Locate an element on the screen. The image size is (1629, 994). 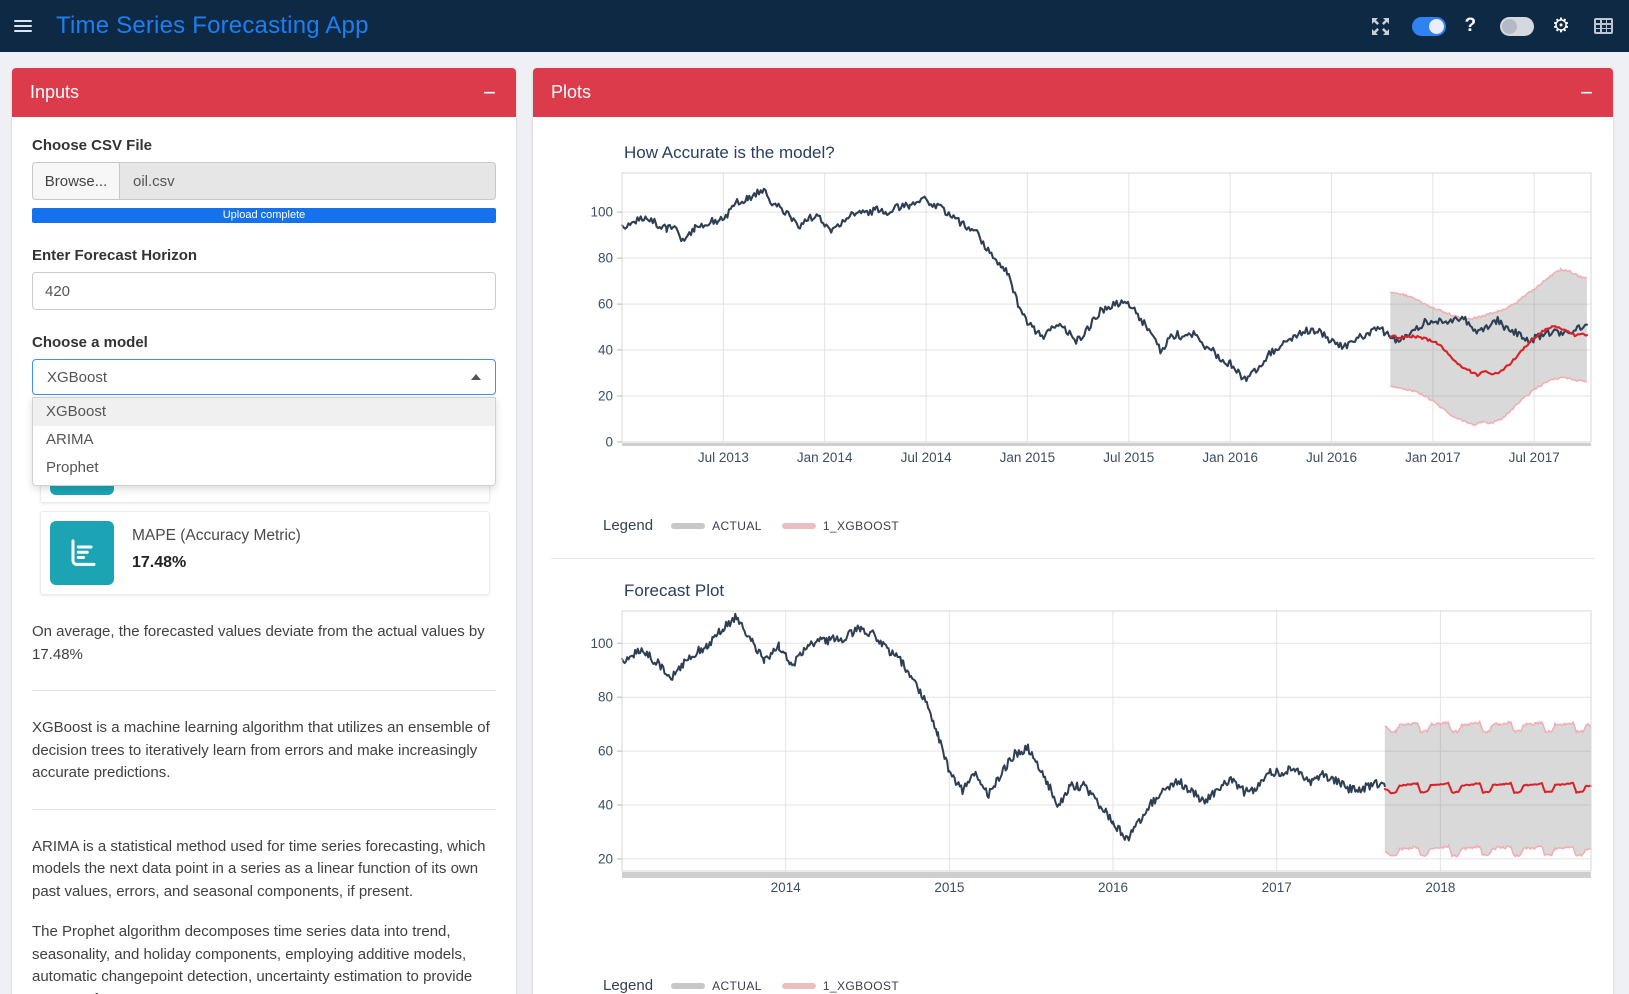
mape-card-title: MAPE (Accuracy Metric) is located at coordinates (216, 535).